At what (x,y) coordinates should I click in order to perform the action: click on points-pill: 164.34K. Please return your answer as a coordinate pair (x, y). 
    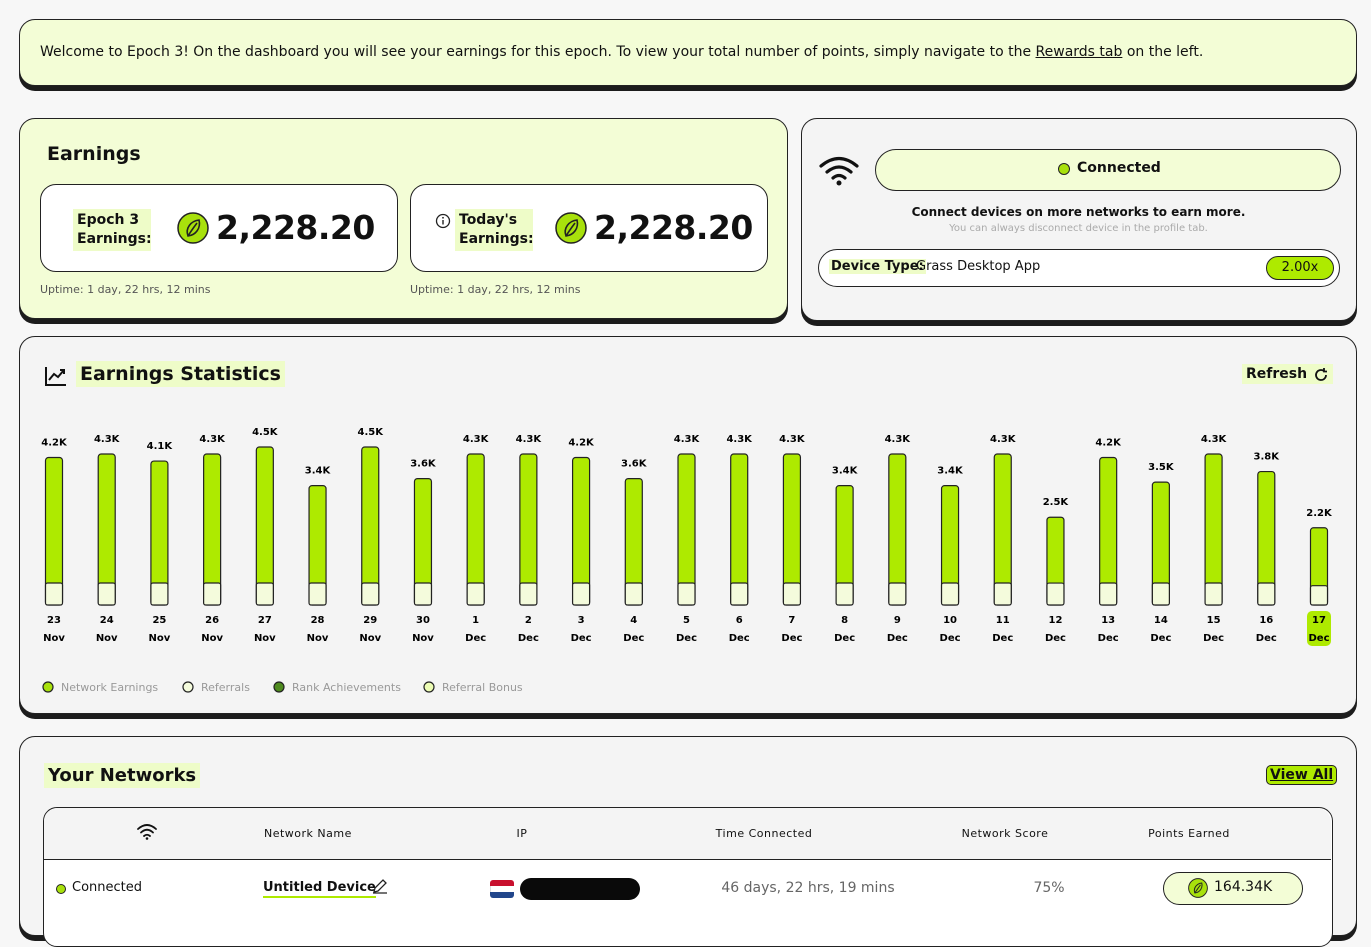
    Looking at the image, I should click on (1233, 888).